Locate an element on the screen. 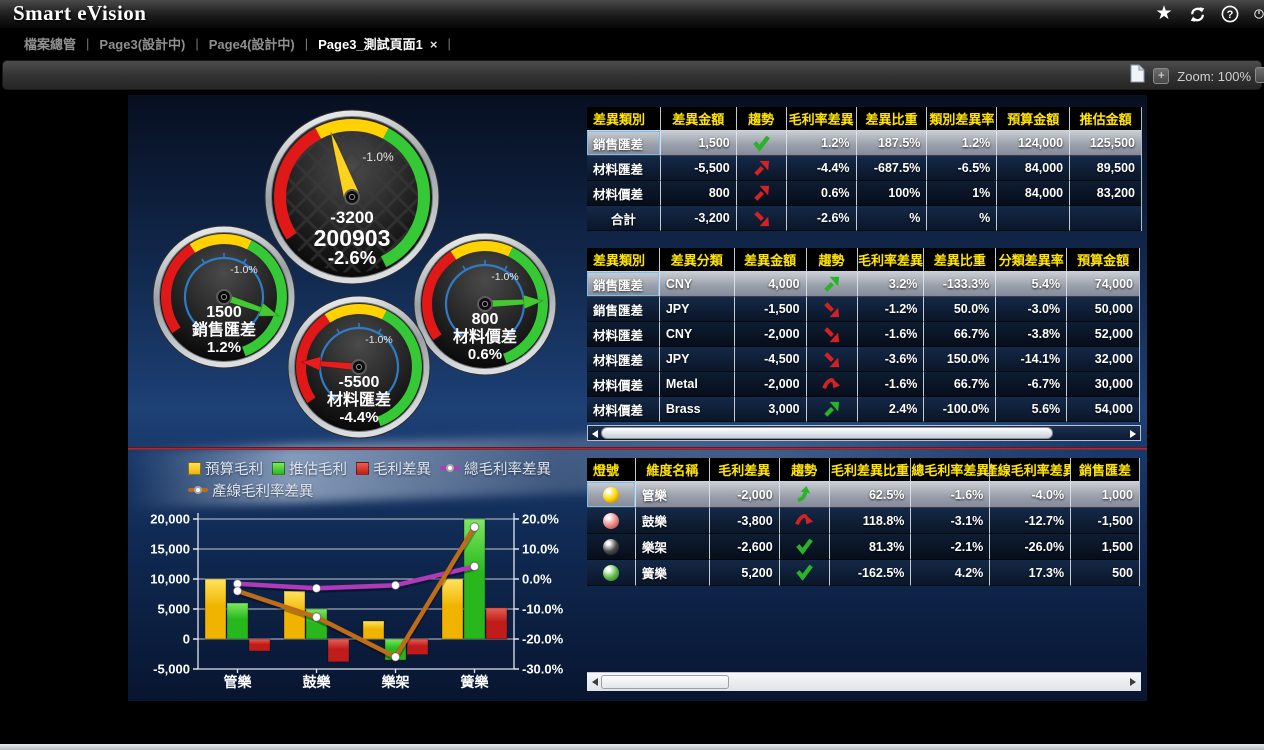 This screenshot has width=1264, height=750. gauge-percent: -2.6% is located at coordinates (352, 257).